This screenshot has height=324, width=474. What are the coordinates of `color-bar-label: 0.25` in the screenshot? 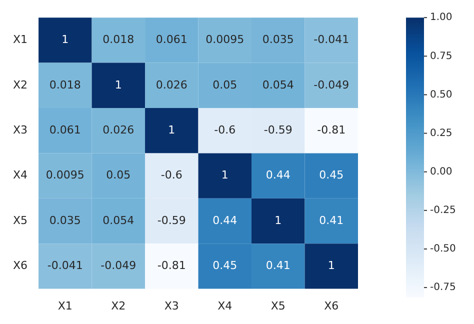 It's located at (441, 133).